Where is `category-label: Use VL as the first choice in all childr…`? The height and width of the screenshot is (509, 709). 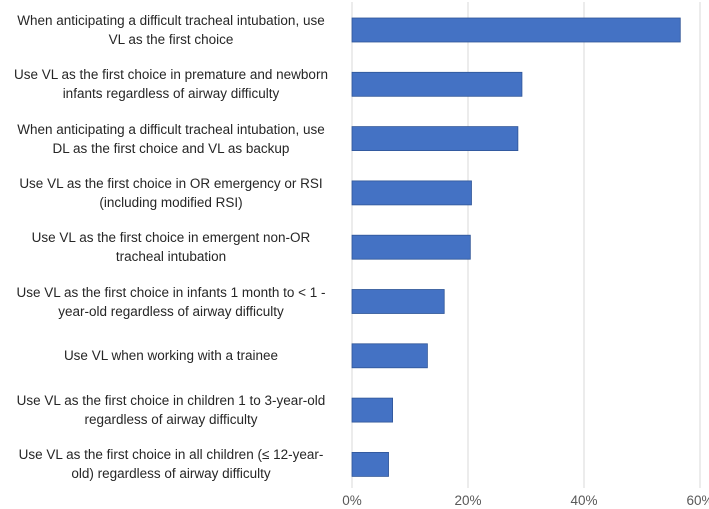 category-label: Use VL as the first choice in all childr… is located at coordinates (171, 464).